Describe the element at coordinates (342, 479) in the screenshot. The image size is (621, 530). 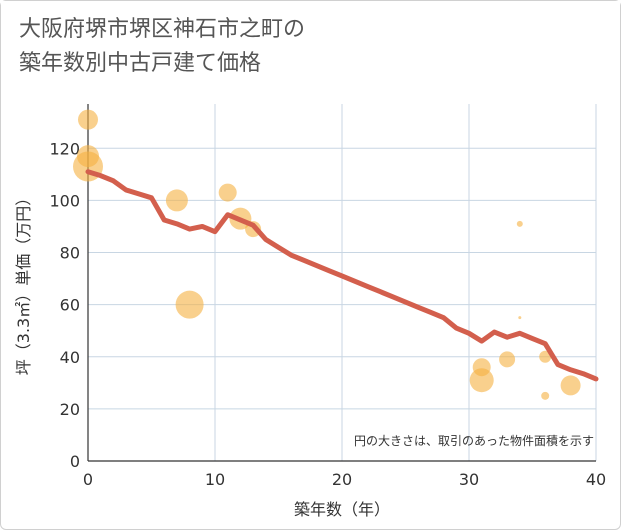
I see `x-tick-label: 20` at that location.